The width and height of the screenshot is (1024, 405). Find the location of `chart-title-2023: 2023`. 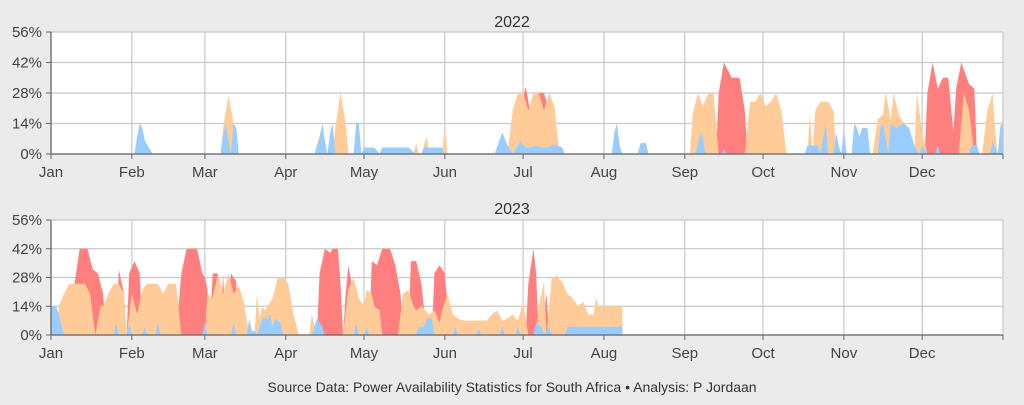

chart-title-2023: 2023 is located at coordinates (512, 209).